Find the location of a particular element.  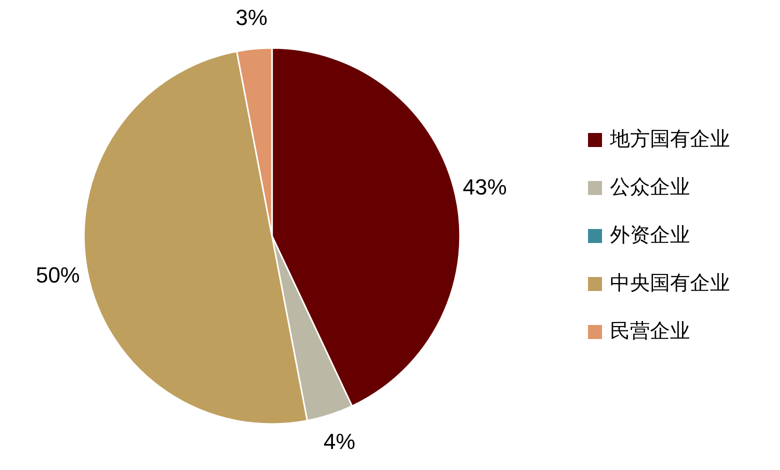

data-label: 4% is located at coordinates (339, 441).